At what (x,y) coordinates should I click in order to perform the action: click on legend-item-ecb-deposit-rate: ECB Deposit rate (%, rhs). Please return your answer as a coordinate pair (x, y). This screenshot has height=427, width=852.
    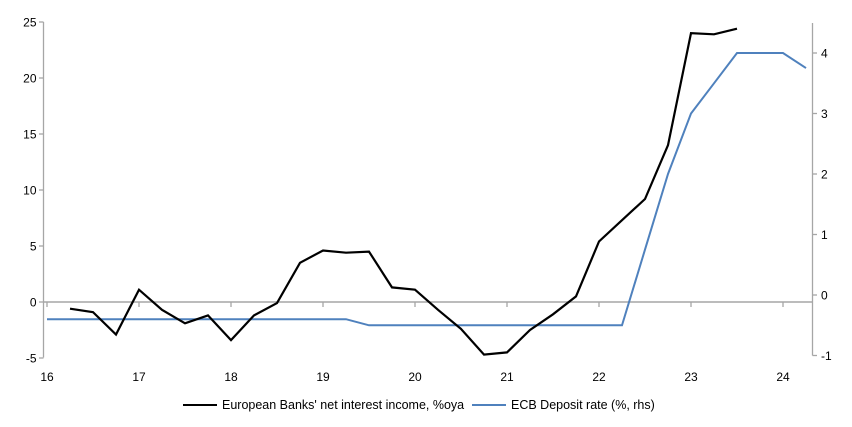
    Looking at the image, I should click on (563, 405).